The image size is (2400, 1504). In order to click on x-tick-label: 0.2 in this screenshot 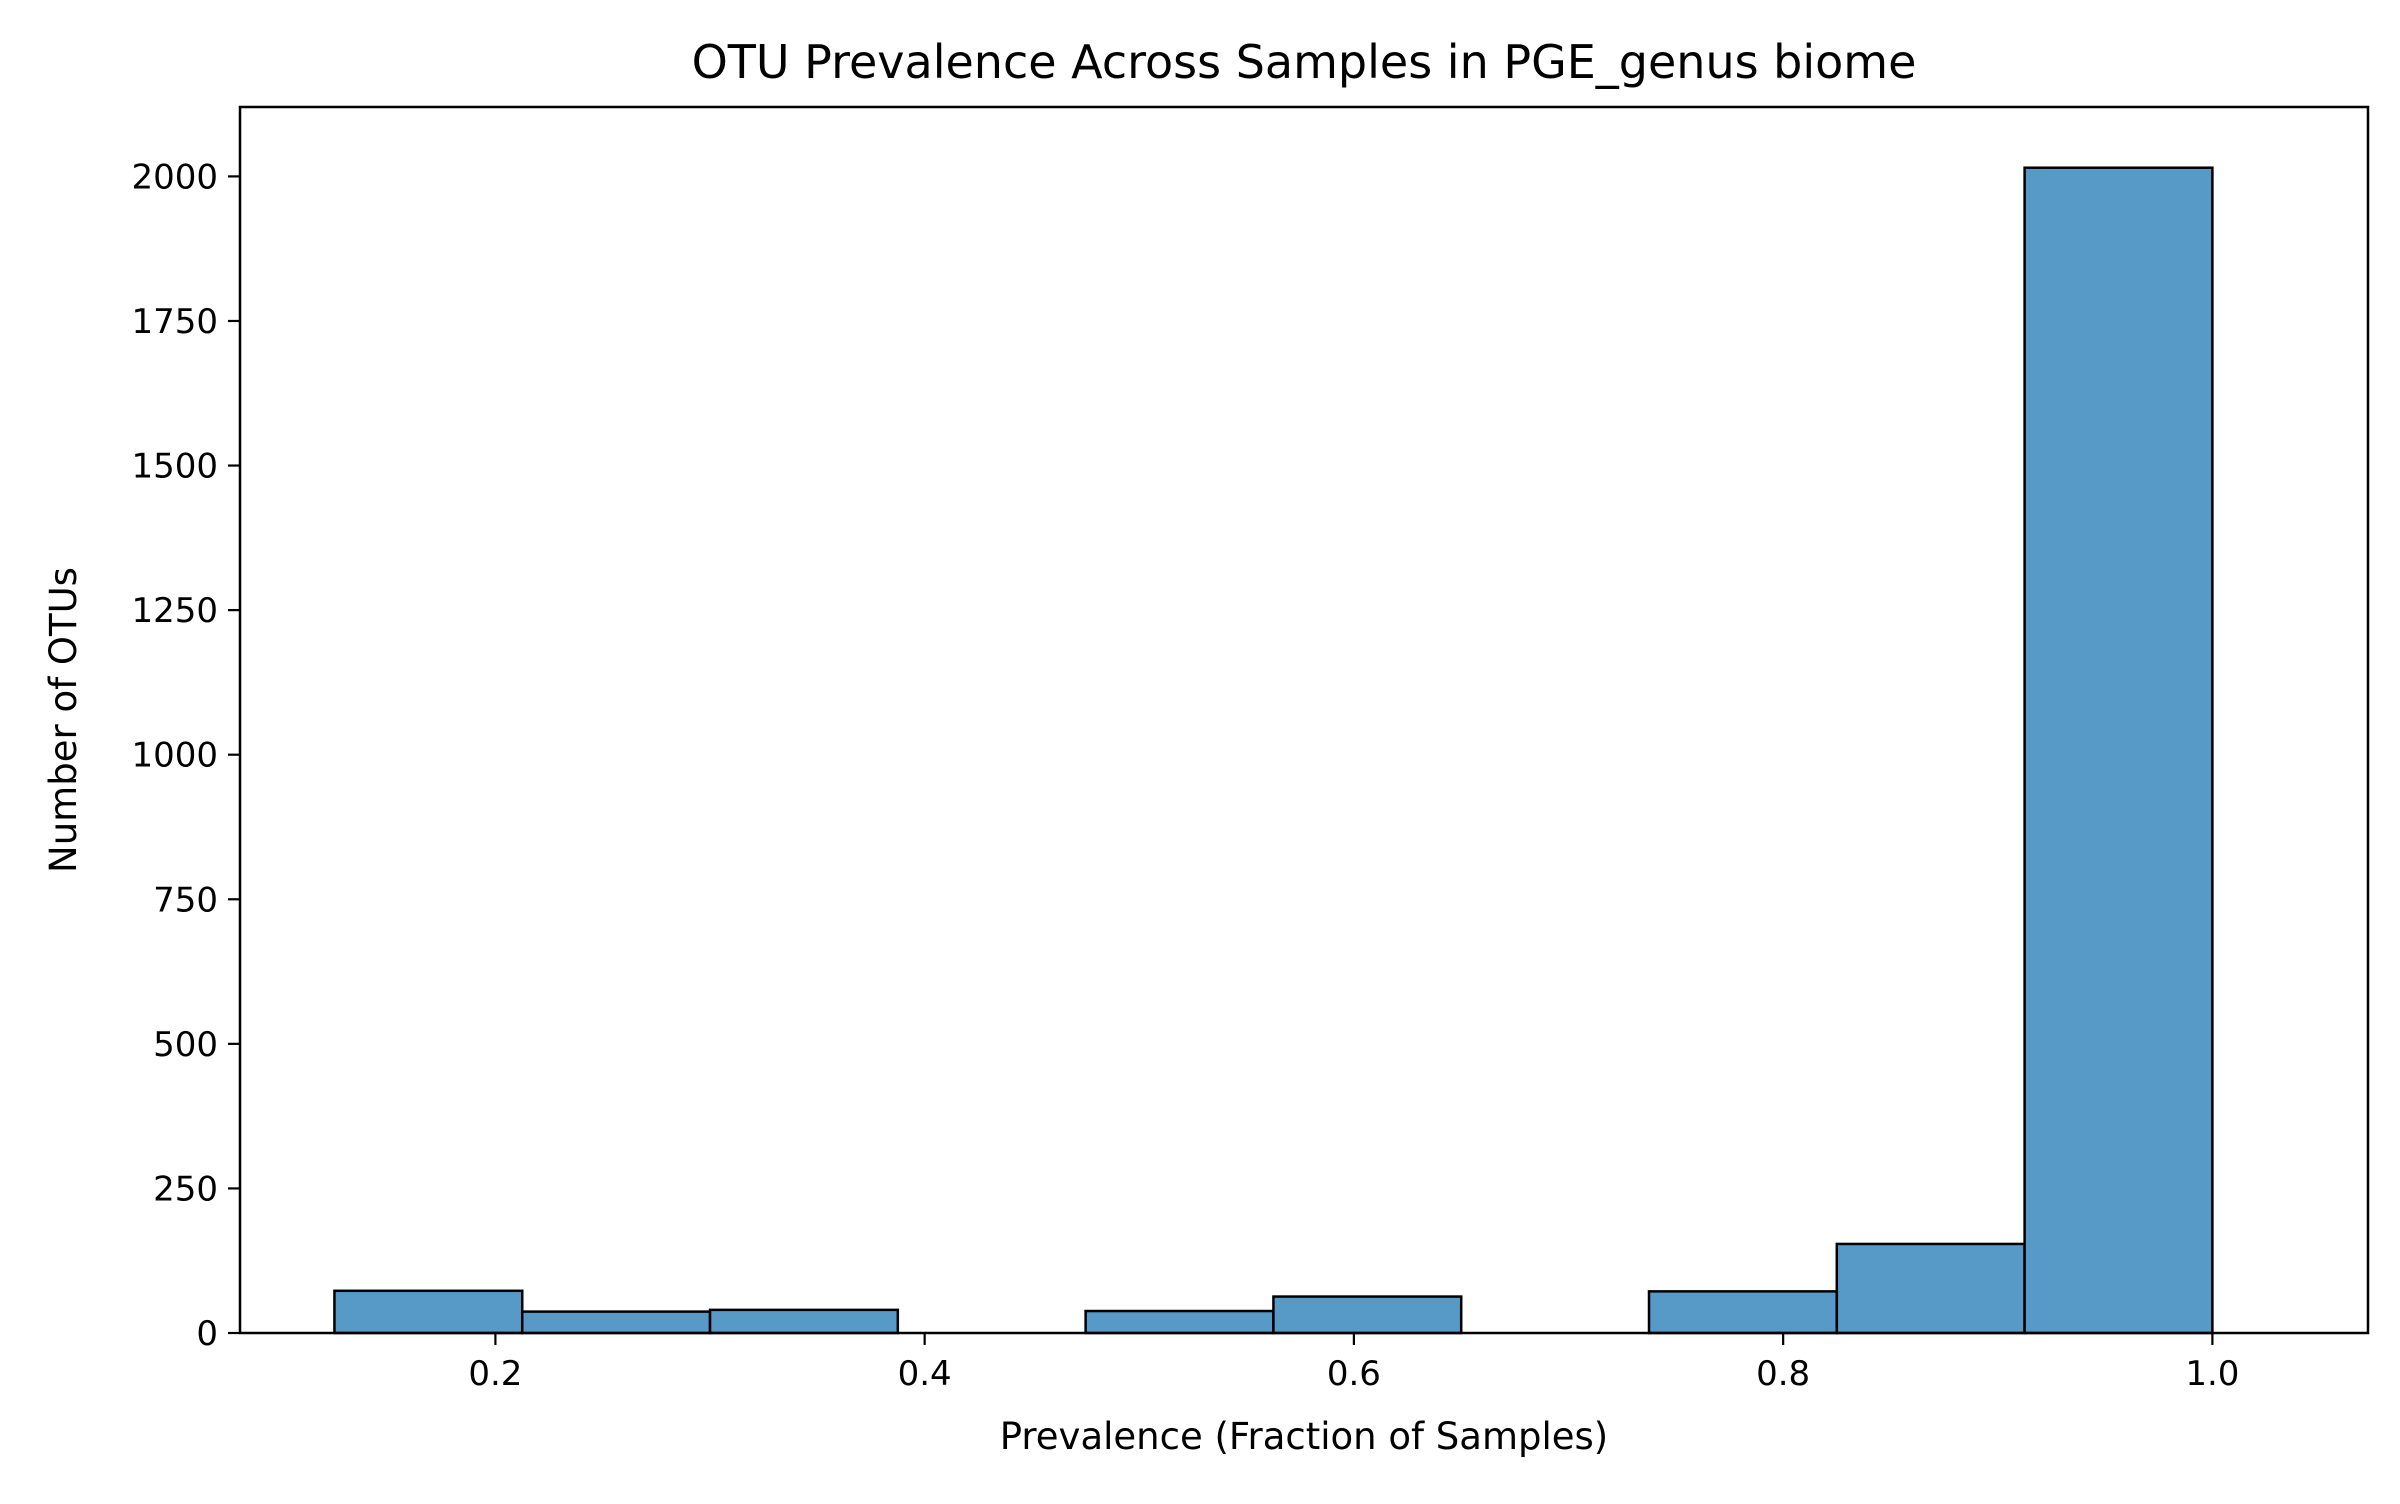, I will do `click(495, 1374)`.